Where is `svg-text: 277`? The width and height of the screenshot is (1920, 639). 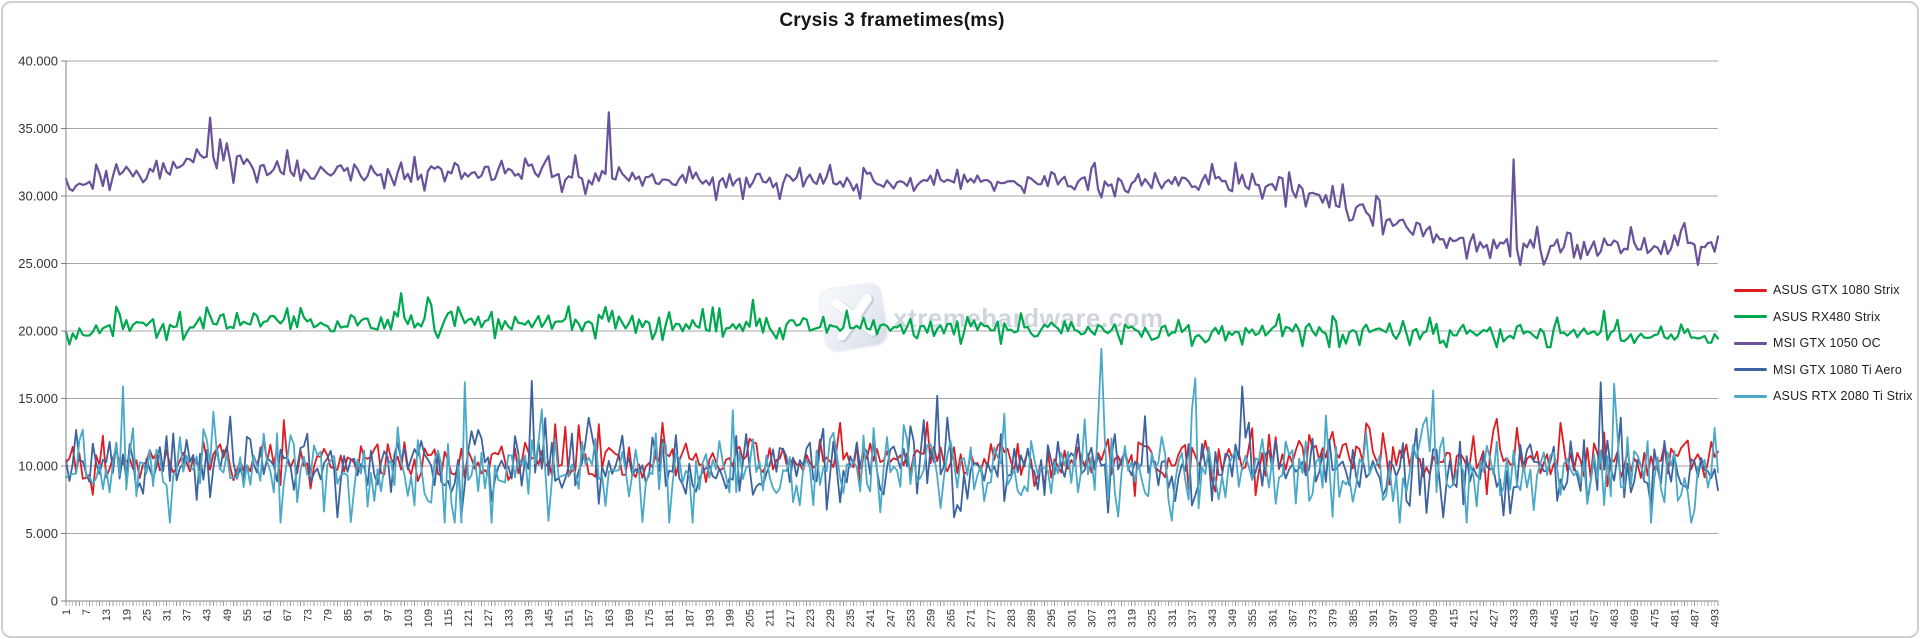 svg-text: 277 is located at coordinates (992, 618).